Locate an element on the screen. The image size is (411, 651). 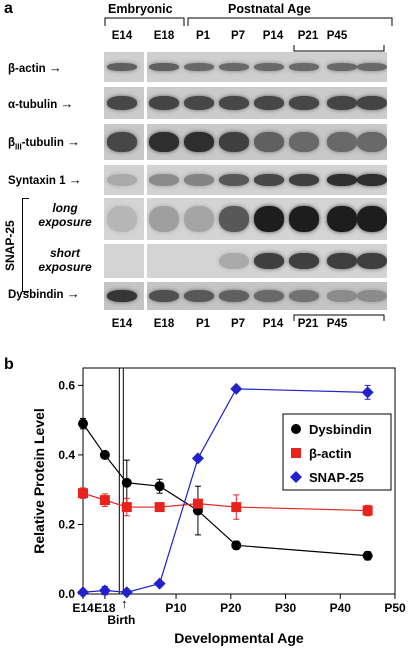
group-postnatal-label: Postnatal Age is located at coordinates (269, 9).